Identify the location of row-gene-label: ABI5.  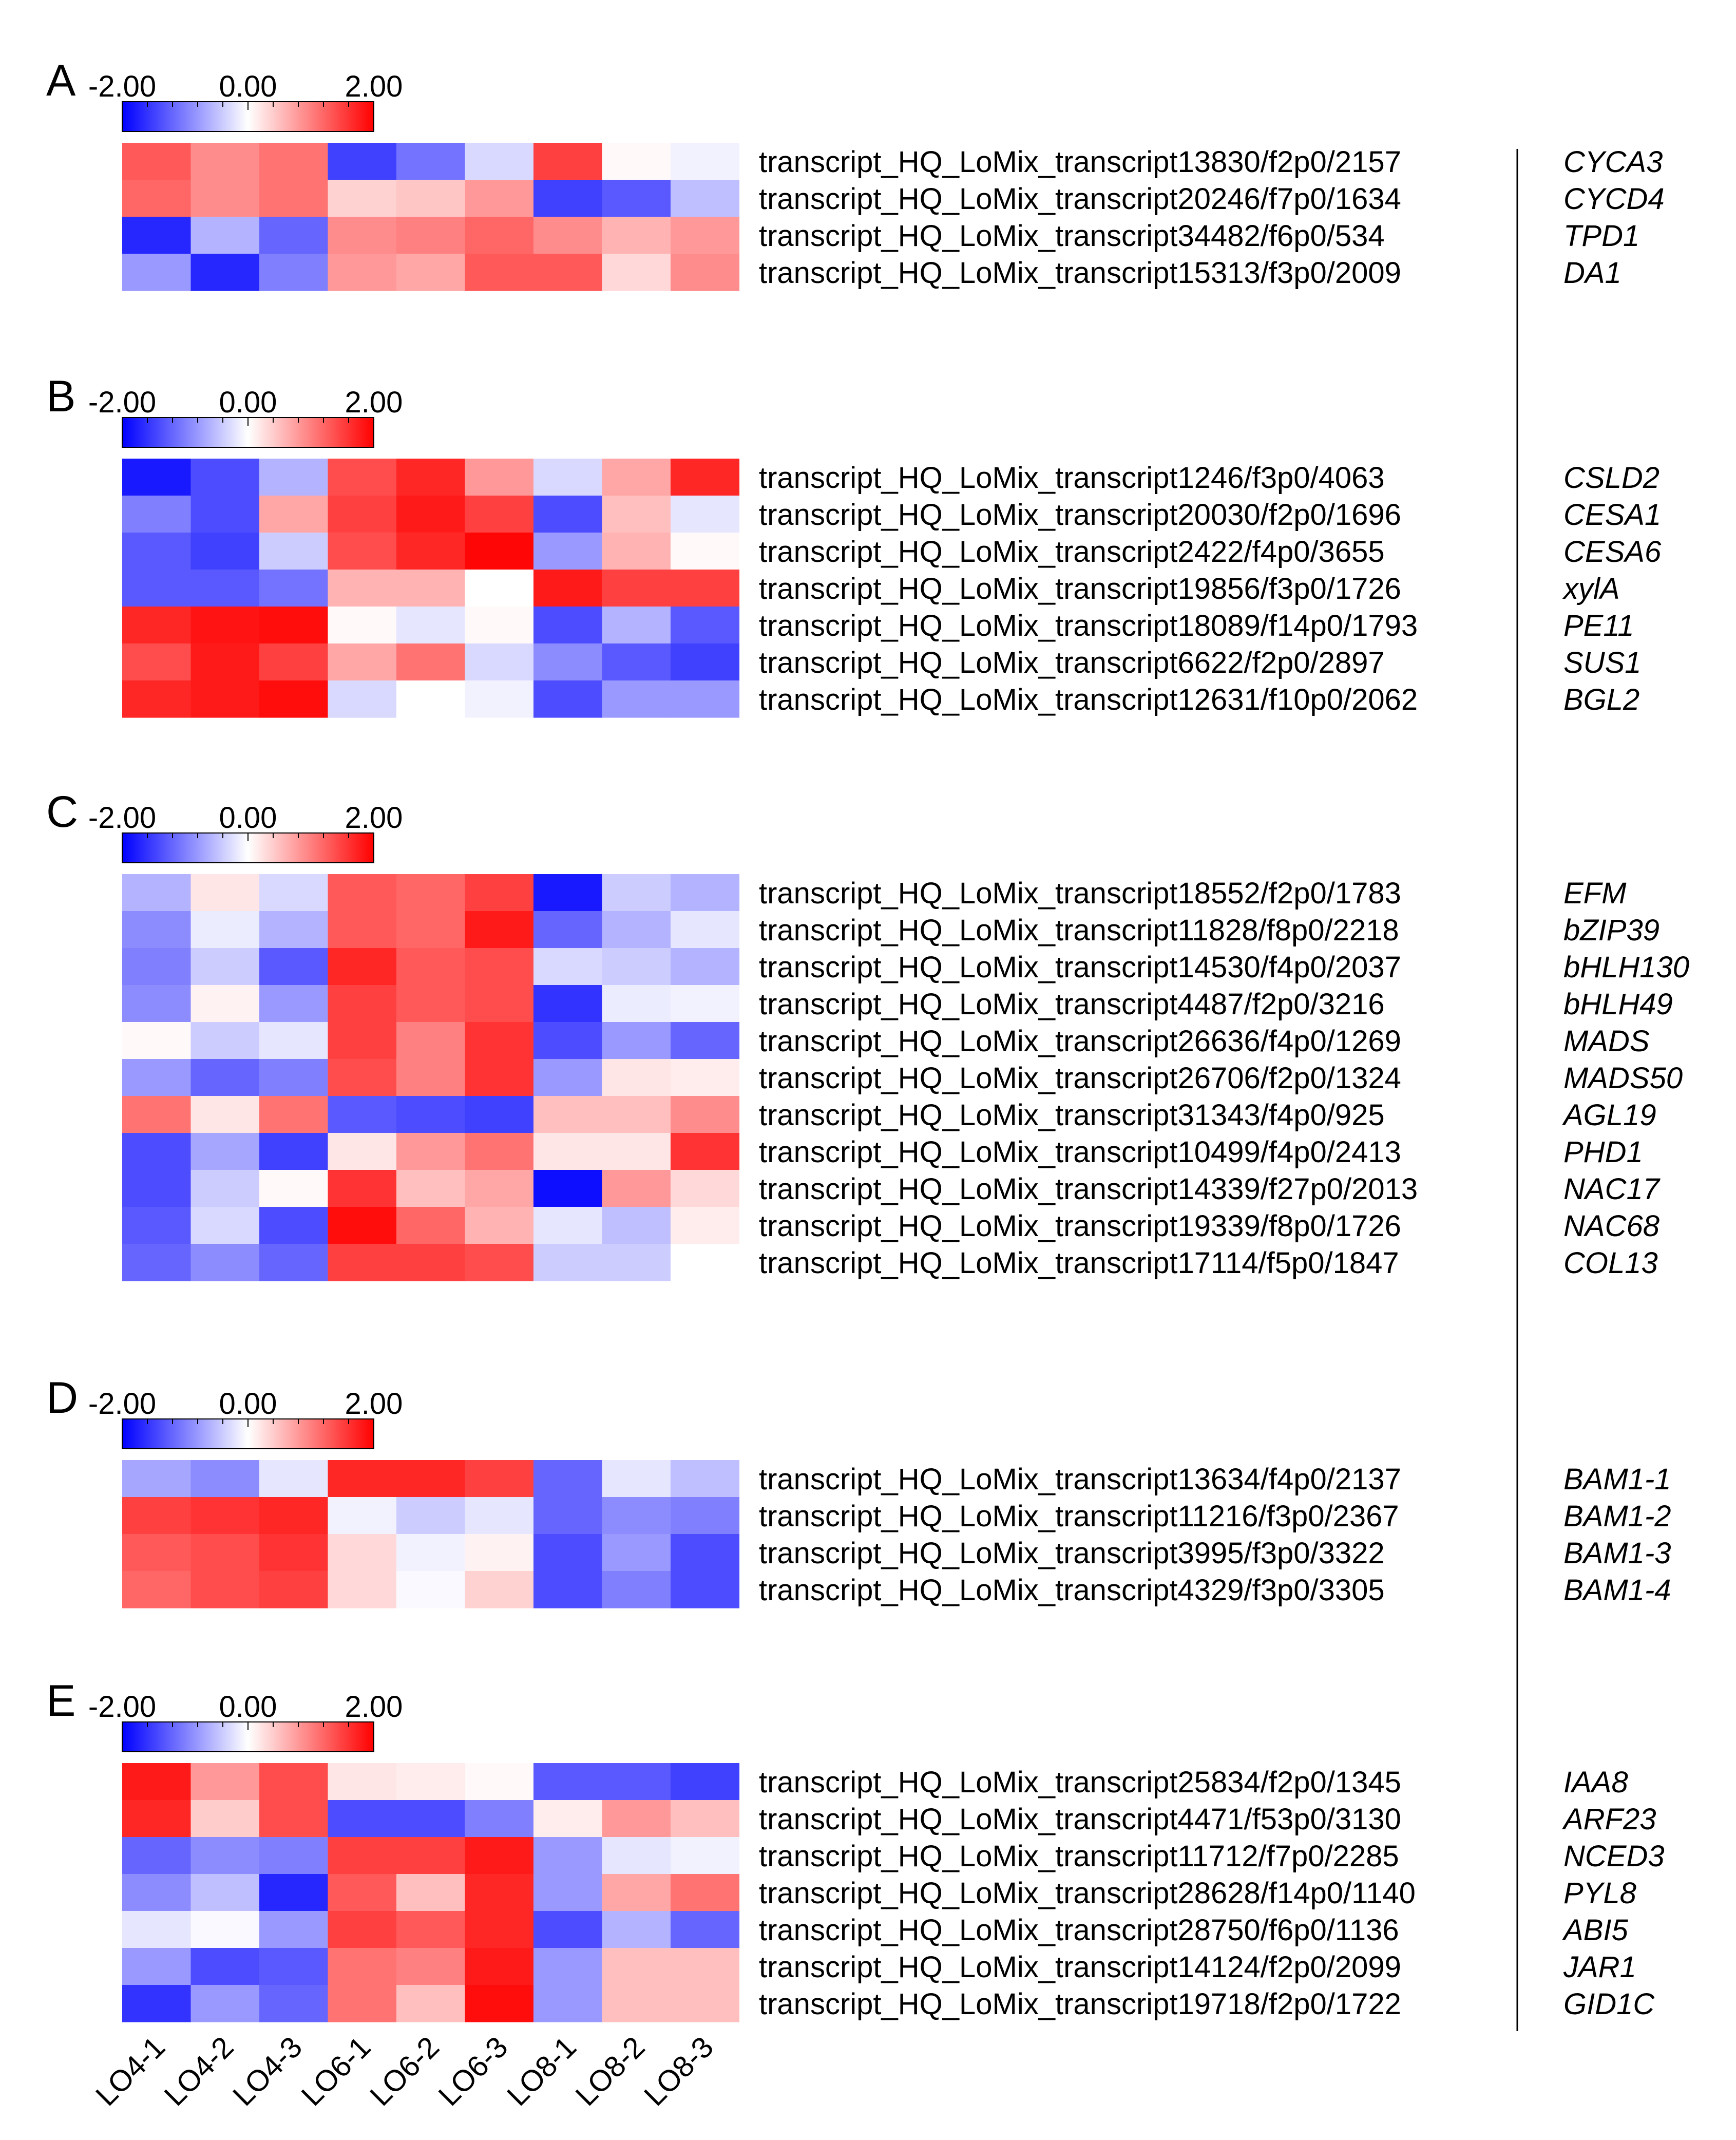
(1595, 1931).